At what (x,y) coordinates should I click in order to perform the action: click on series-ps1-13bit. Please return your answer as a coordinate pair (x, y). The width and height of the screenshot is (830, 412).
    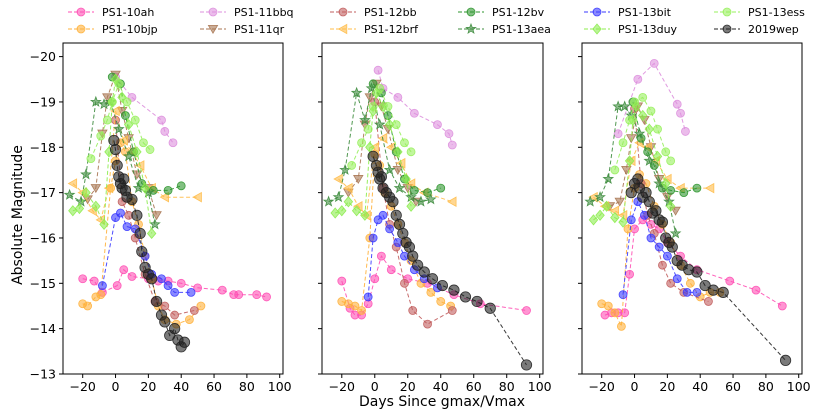
    Looking at the image, I should click on (147, 252).